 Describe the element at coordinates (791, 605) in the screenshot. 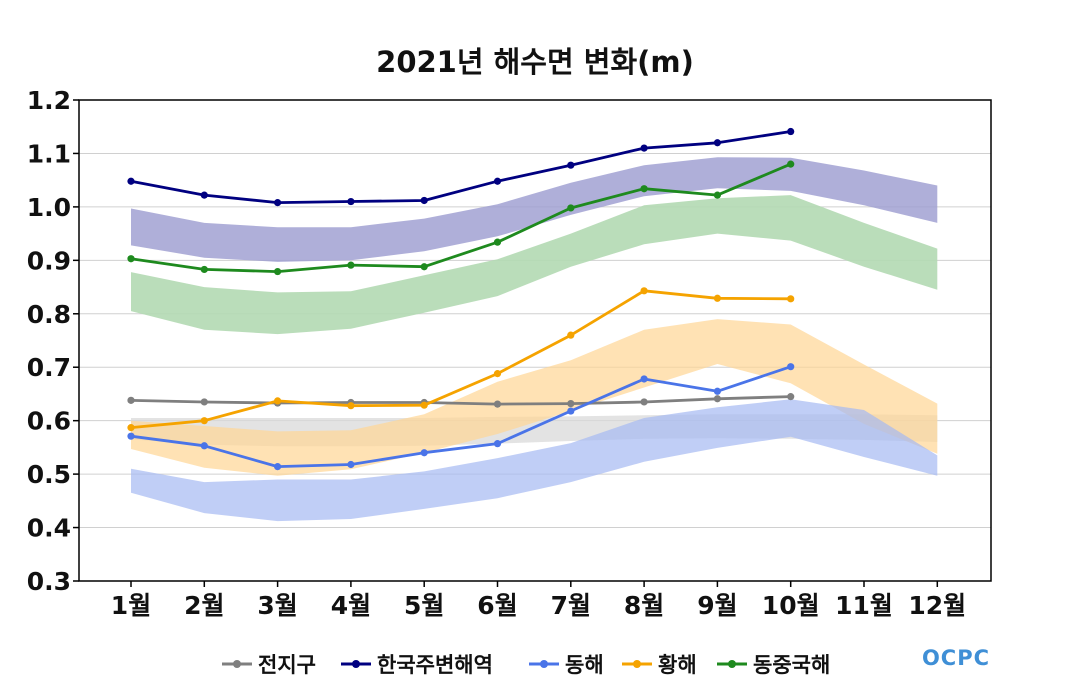

I see `x-tick-label: 10월` at that location.